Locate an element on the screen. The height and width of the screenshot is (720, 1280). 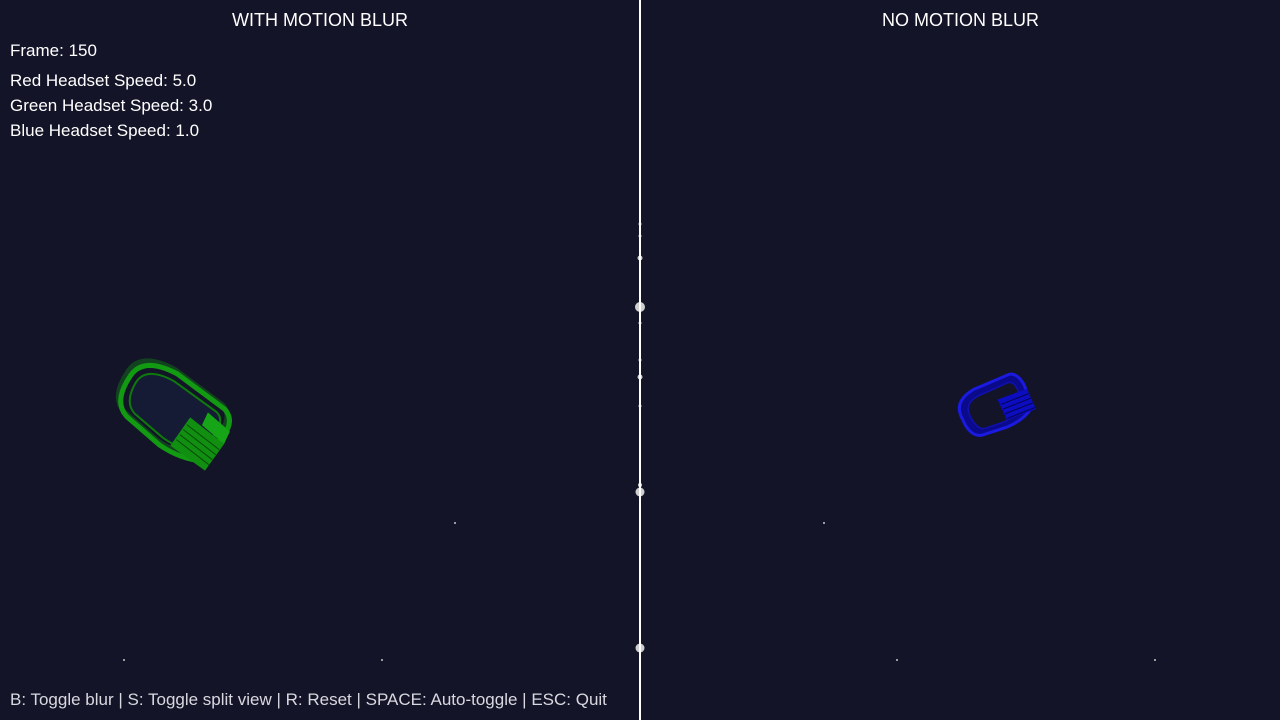
blue-speed-readout: Blue Headset Speed: 1.0 is located at coordinates (104, 131).